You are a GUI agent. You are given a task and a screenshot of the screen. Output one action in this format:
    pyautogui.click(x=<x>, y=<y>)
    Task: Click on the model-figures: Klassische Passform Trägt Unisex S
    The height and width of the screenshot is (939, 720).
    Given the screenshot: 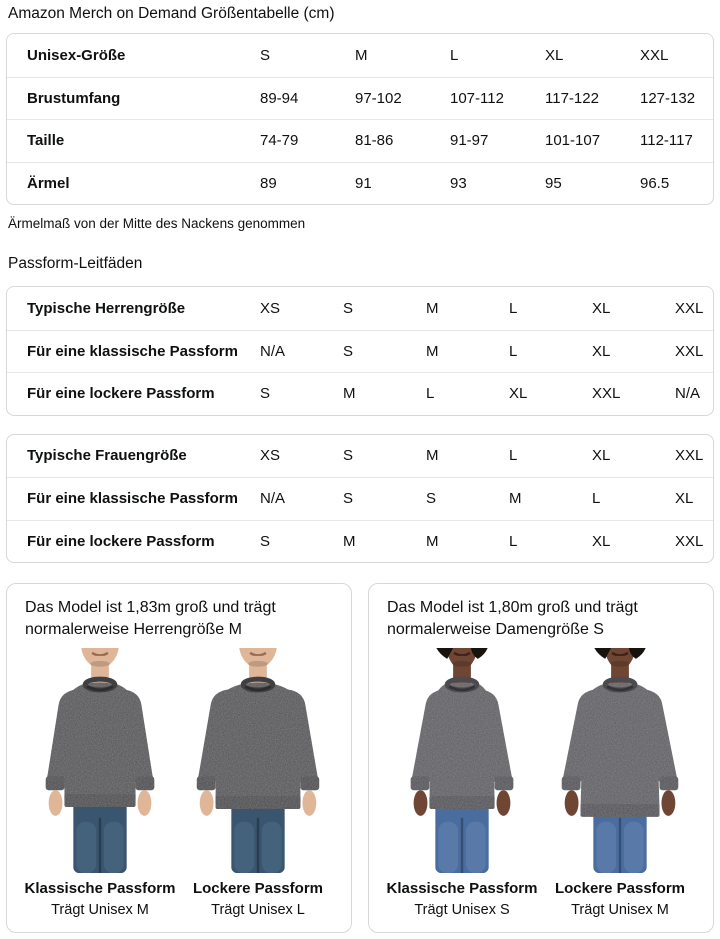 What is the action you would take?
    pyautogui.click(x=541, y=783)
    